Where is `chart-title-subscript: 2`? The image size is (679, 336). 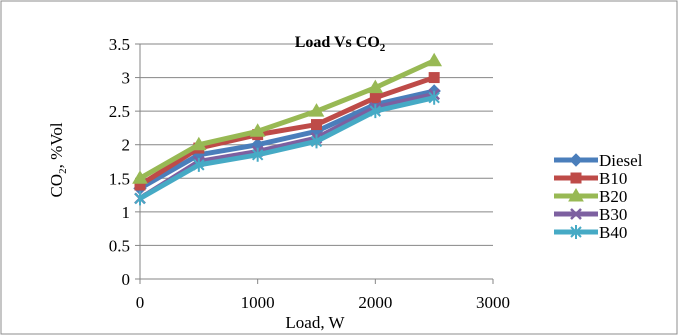 chart-title-subscript: 2 is located at coordinates (383, 48).